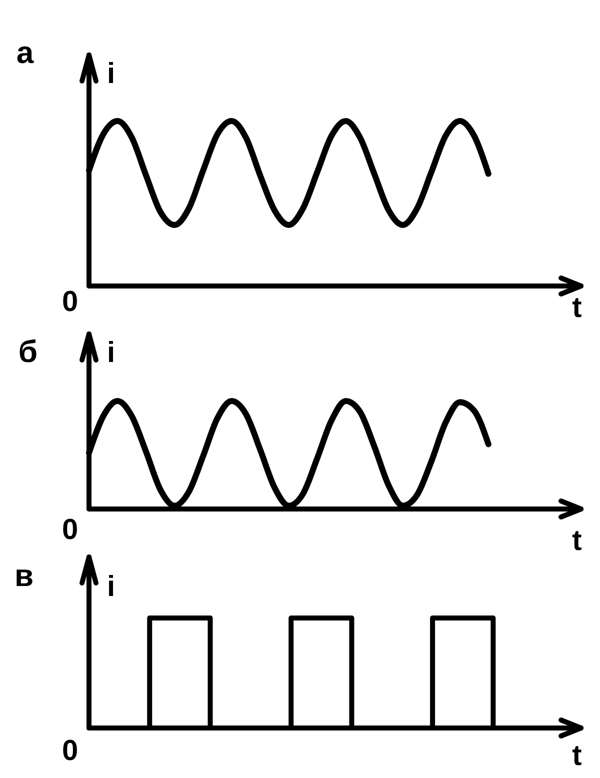 The height and width of the screenshot is (778, 600). I want to click on chart-title: а, so click(25, 52).